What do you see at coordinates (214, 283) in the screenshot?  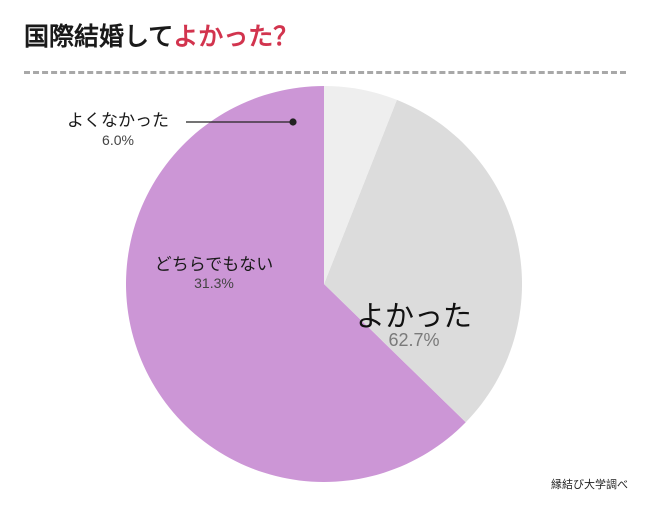 I see `slice-value-どちらでもない: 31.3%` at bounding box center [214, 283].